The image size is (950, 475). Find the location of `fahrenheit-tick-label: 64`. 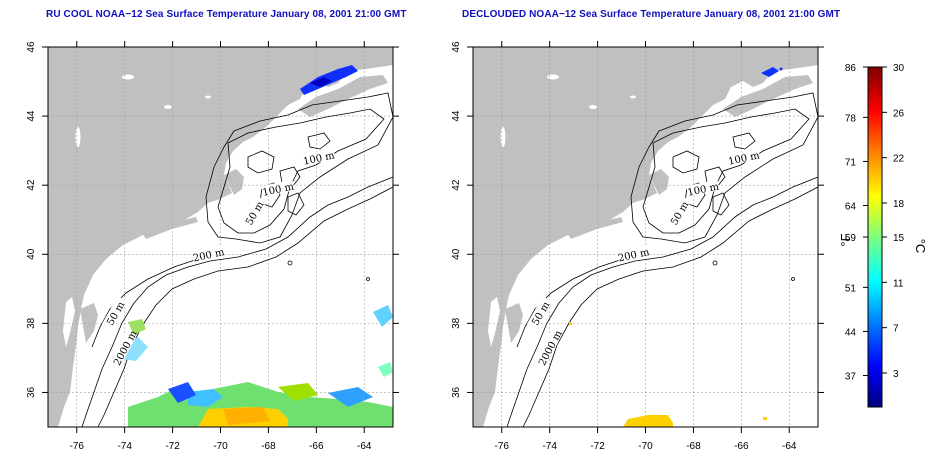

fahrenheit-tick-label: 64 is located at coordinates (851, 207).